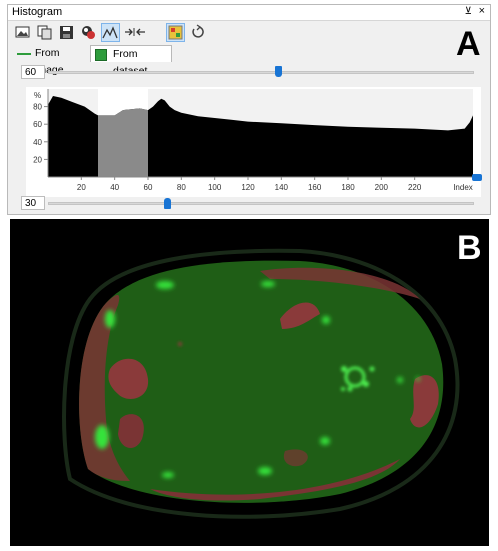 The width and height of the screenshot is (498, 551). Describe the element at coordinates (382, 187) in the screenshot. I see `x-tick-label: 200` at that location.